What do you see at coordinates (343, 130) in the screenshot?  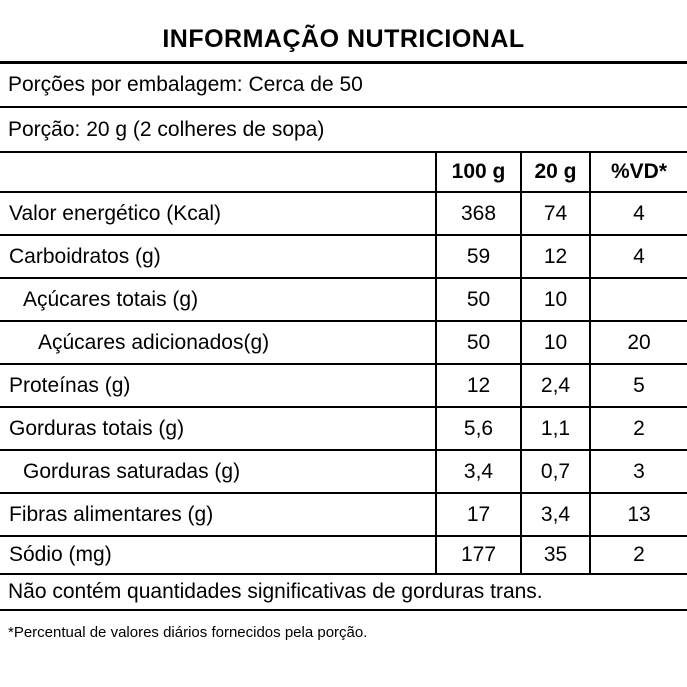 I see `portion-size-row: Porção: 20 g (2 colheres de sopa)` at bounding box center [343, 130].